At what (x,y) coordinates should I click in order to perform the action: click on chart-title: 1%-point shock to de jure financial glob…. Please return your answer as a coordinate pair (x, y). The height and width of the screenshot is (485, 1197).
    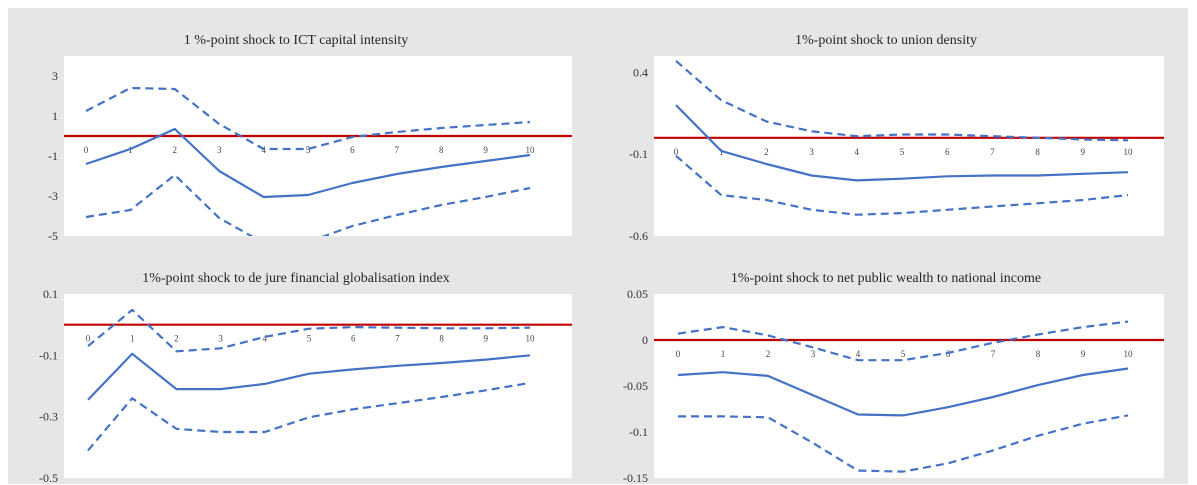
    Looking at the image, I should click on (296, 278).